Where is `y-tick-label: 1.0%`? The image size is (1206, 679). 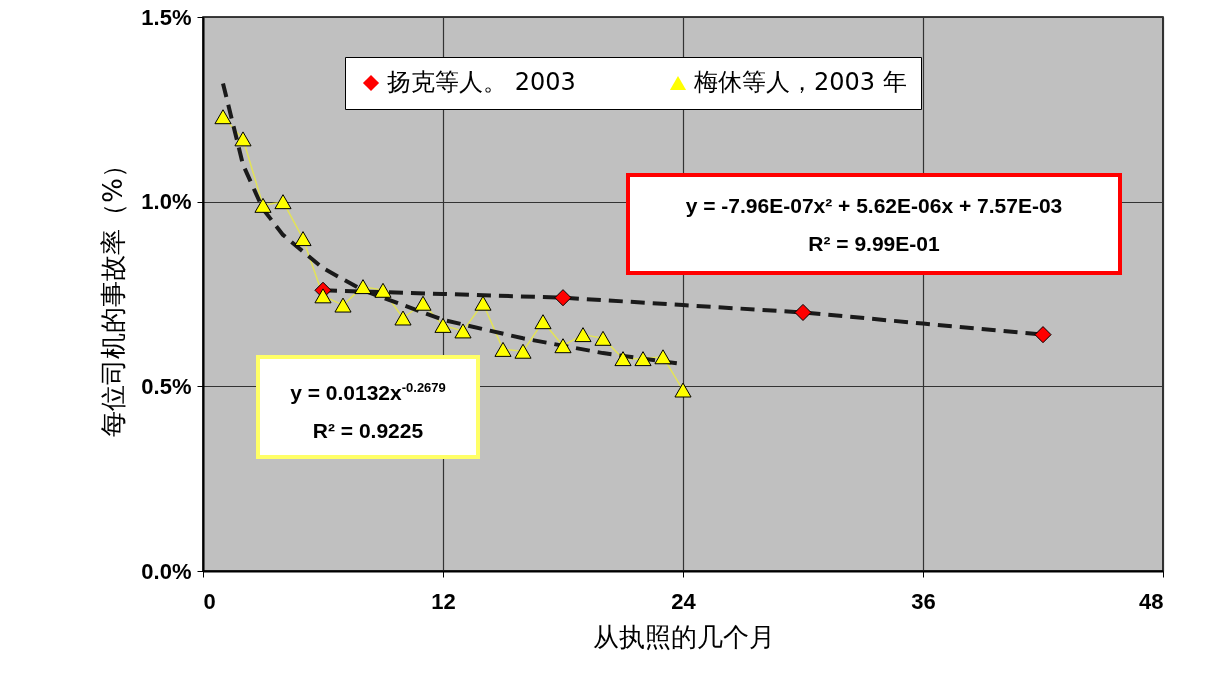
y-tick-label: 1.0% is located at coordinates (166, 202).